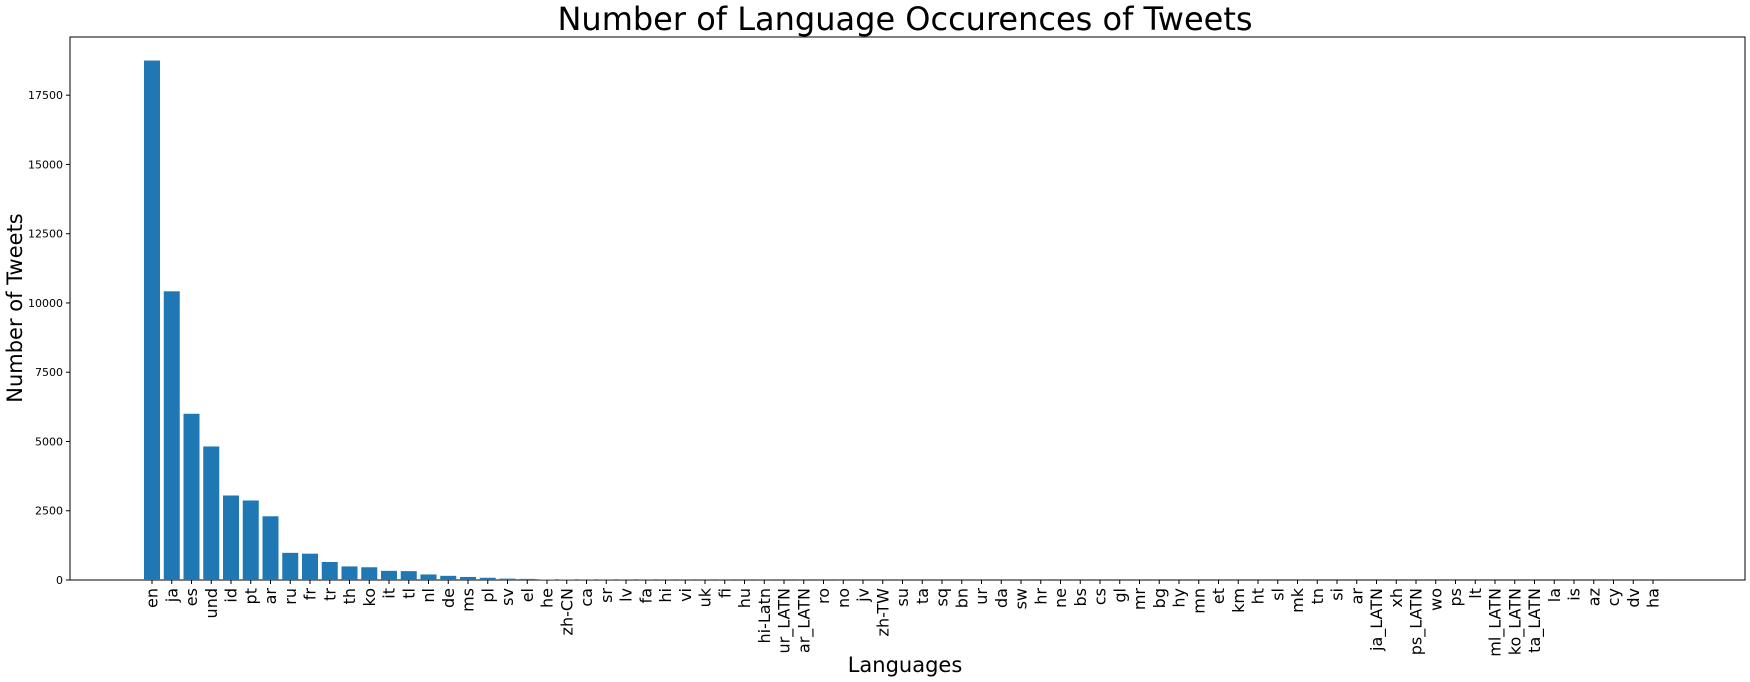  Describe the element at coordinates (428, 577) in the screenshot. I see `bar-nl` at that location.